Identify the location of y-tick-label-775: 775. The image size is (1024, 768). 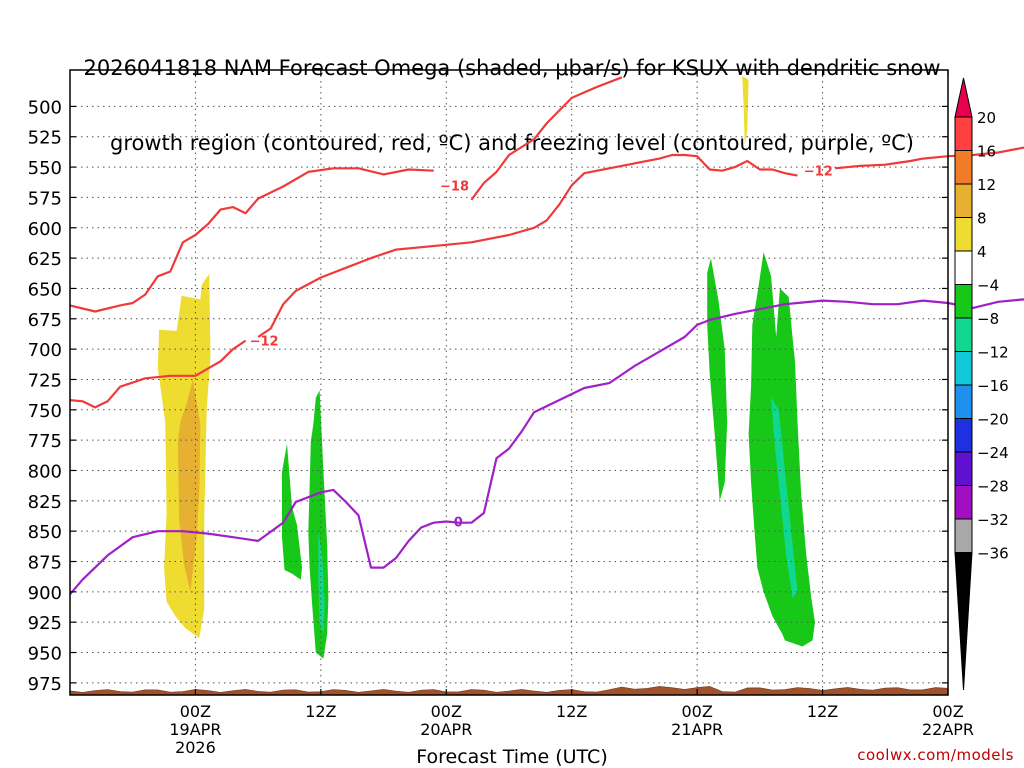
(45, 441).